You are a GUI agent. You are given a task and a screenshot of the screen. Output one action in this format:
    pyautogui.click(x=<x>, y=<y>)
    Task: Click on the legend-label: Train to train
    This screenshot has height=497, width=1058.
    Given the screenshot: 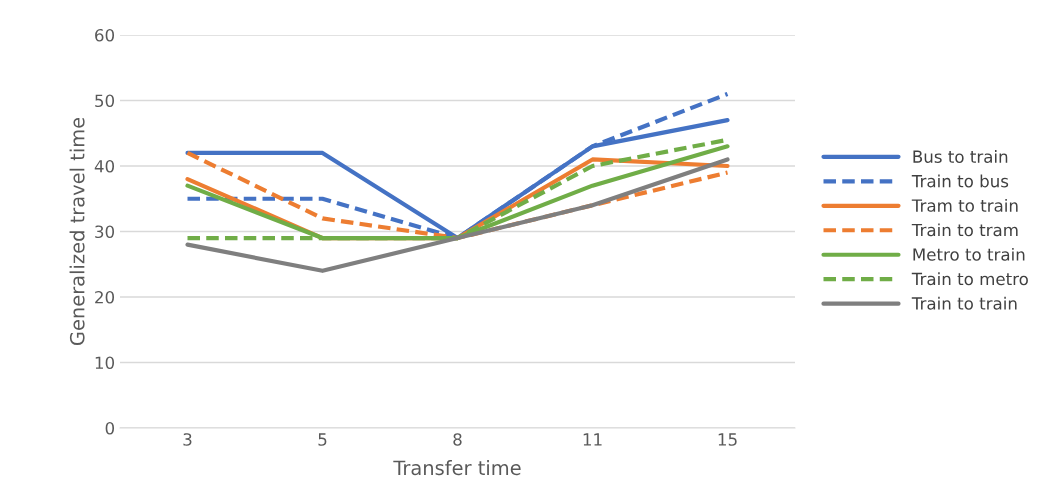 What is the action you would take?
    pyautogui.click(x=964, y=303)
    